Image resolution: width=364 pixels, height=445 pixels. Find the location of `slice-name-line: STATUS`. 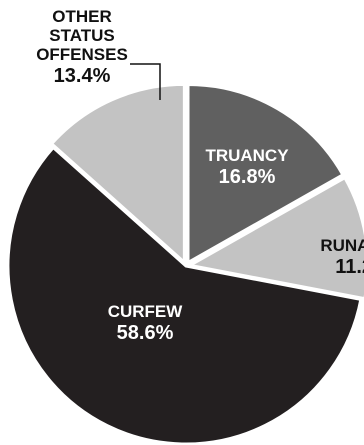

slice-name-line: STATUS is located at coordinates (81, 35).